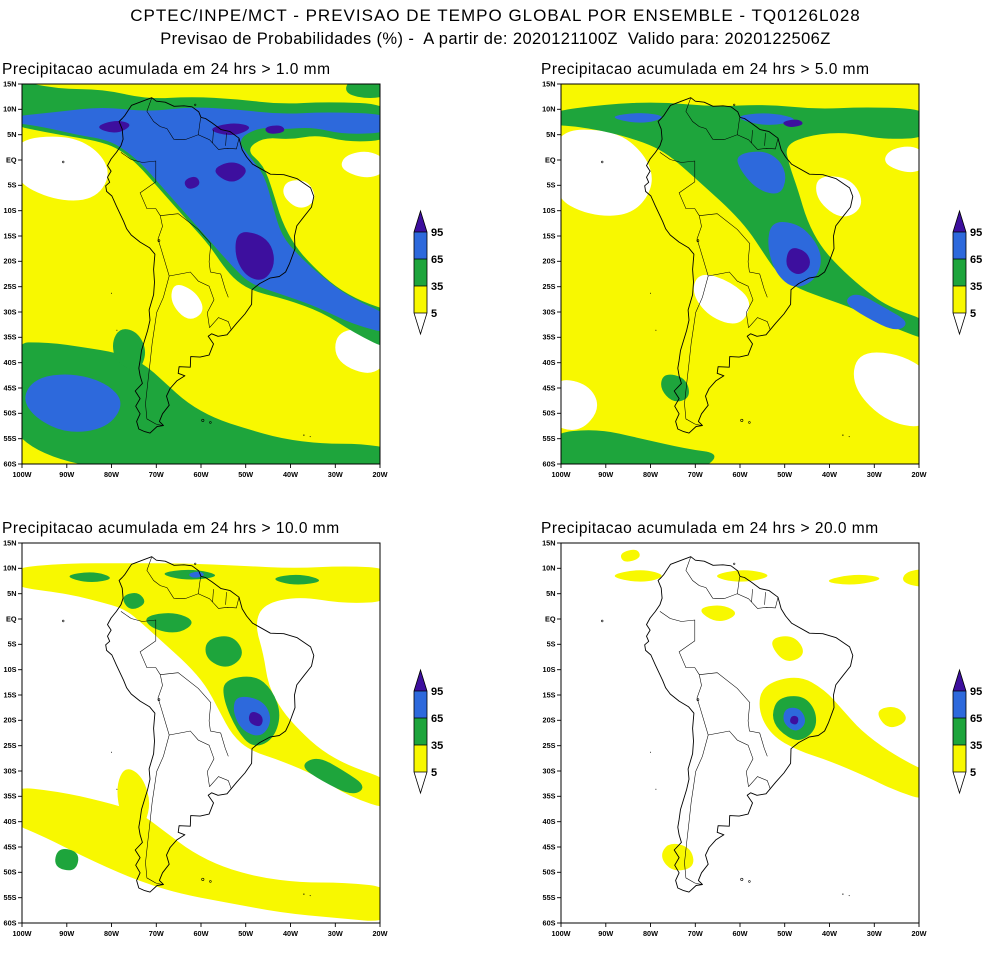 This screenshot has height=957, width=991. Describe the element at coordinates (11, 593) in the screenshot. I see `lat-tick-label: 5N` at that location.